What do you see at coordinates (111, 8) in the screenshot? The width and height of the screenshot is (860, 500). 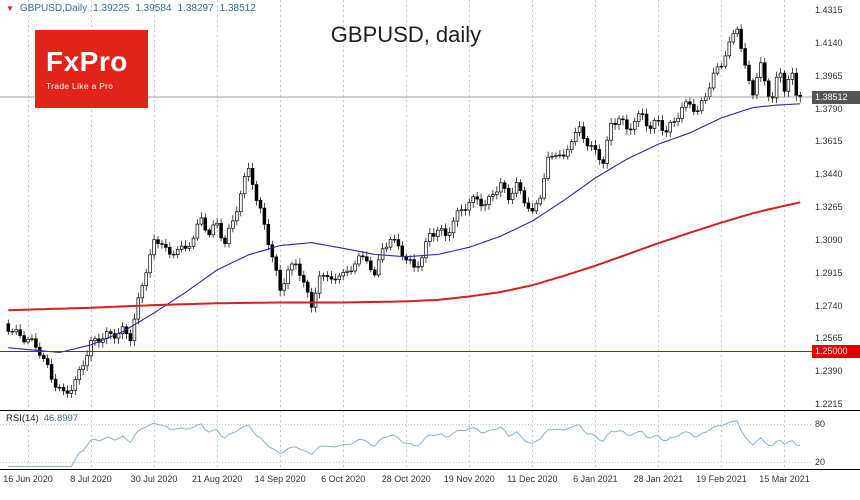 I see `ohlc-open: 1.39225` at bounding box center [111, 8].